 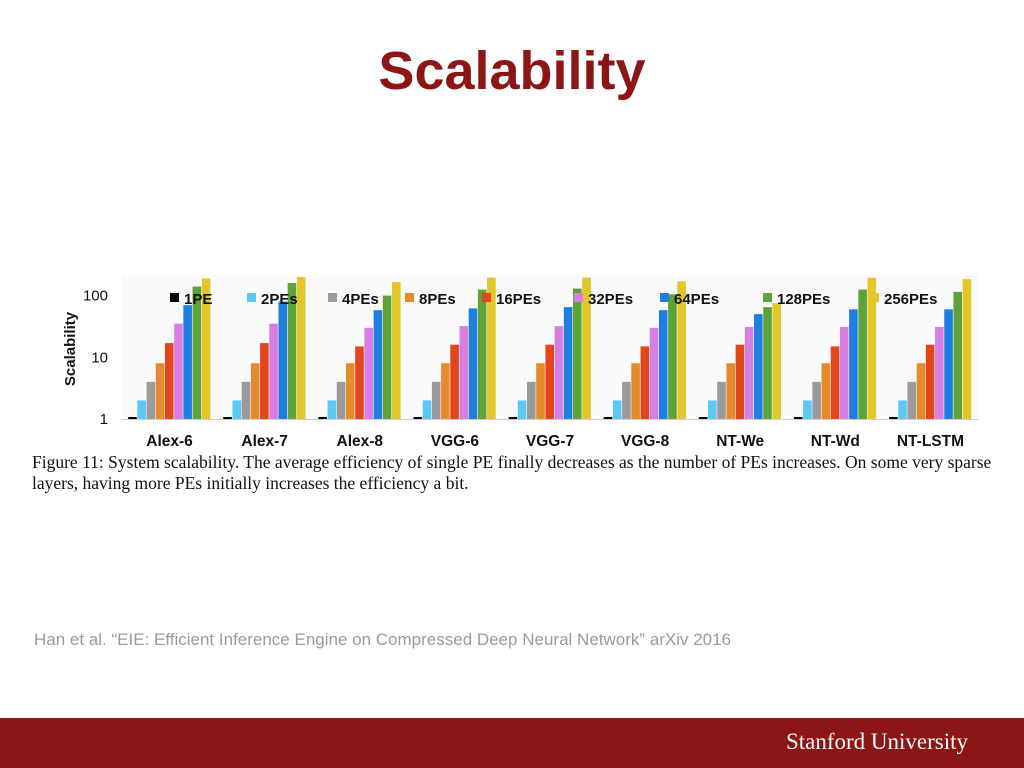 I want to click on bar-8PEs-NT-Wd, so click(x=826, y=391).